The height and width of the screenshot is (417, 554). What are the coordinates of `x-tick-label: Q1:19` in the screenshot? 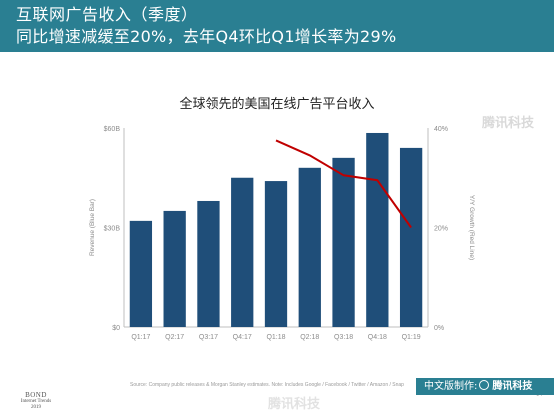 It's located at (411, 337).